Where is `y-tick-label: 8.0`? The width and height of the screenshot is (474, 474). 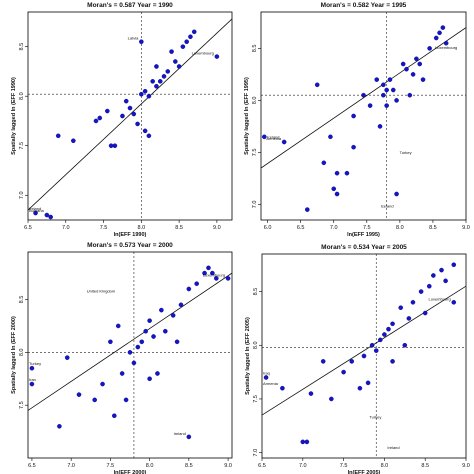 y-tick-label: 8.0 is located at coordinates (256, 345).